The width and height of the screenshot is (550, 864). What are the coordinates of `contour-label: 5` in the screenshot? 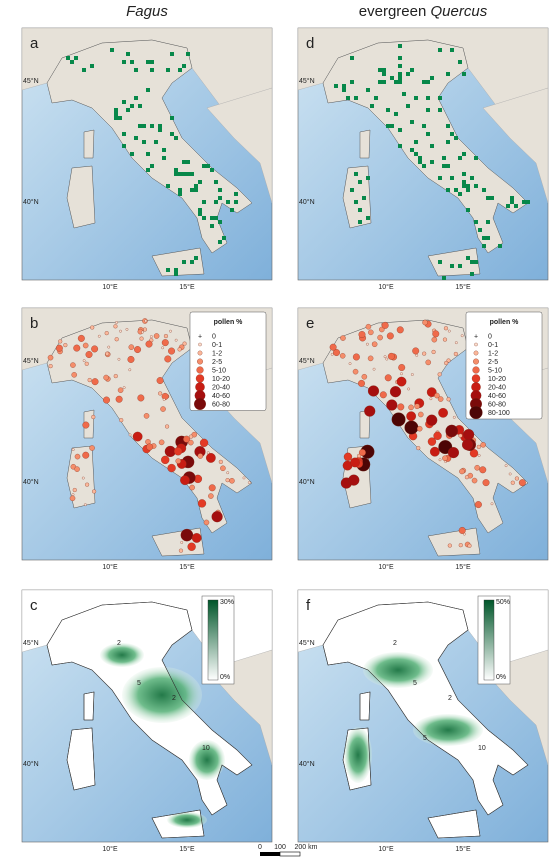 It's located at (425, 738).